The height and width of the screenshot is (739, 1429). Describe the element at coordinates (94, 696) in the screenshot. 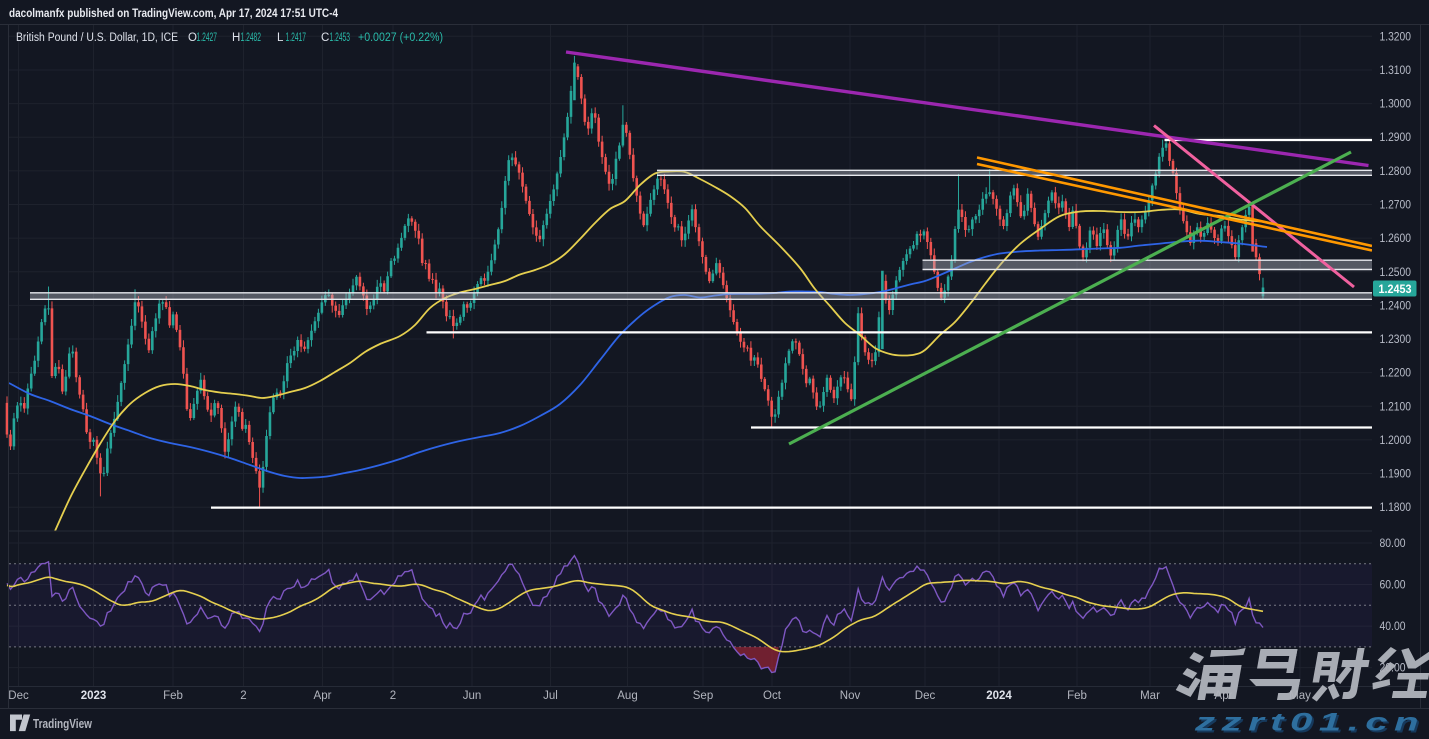

I see `svg-text: 2023` at that location.